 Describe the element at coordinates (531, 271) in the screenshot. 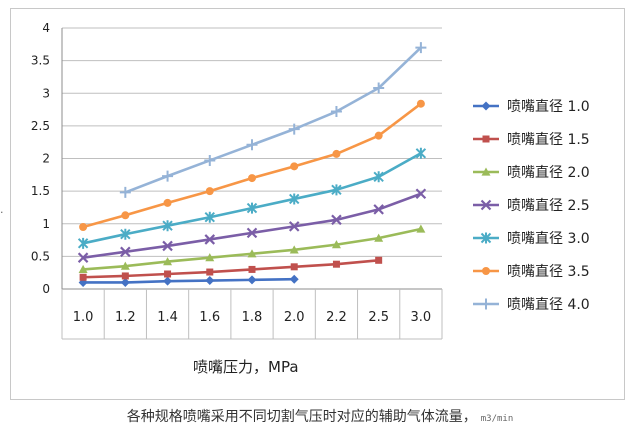

I see `legend-item: 喷嘴直径 3.5` at that location.